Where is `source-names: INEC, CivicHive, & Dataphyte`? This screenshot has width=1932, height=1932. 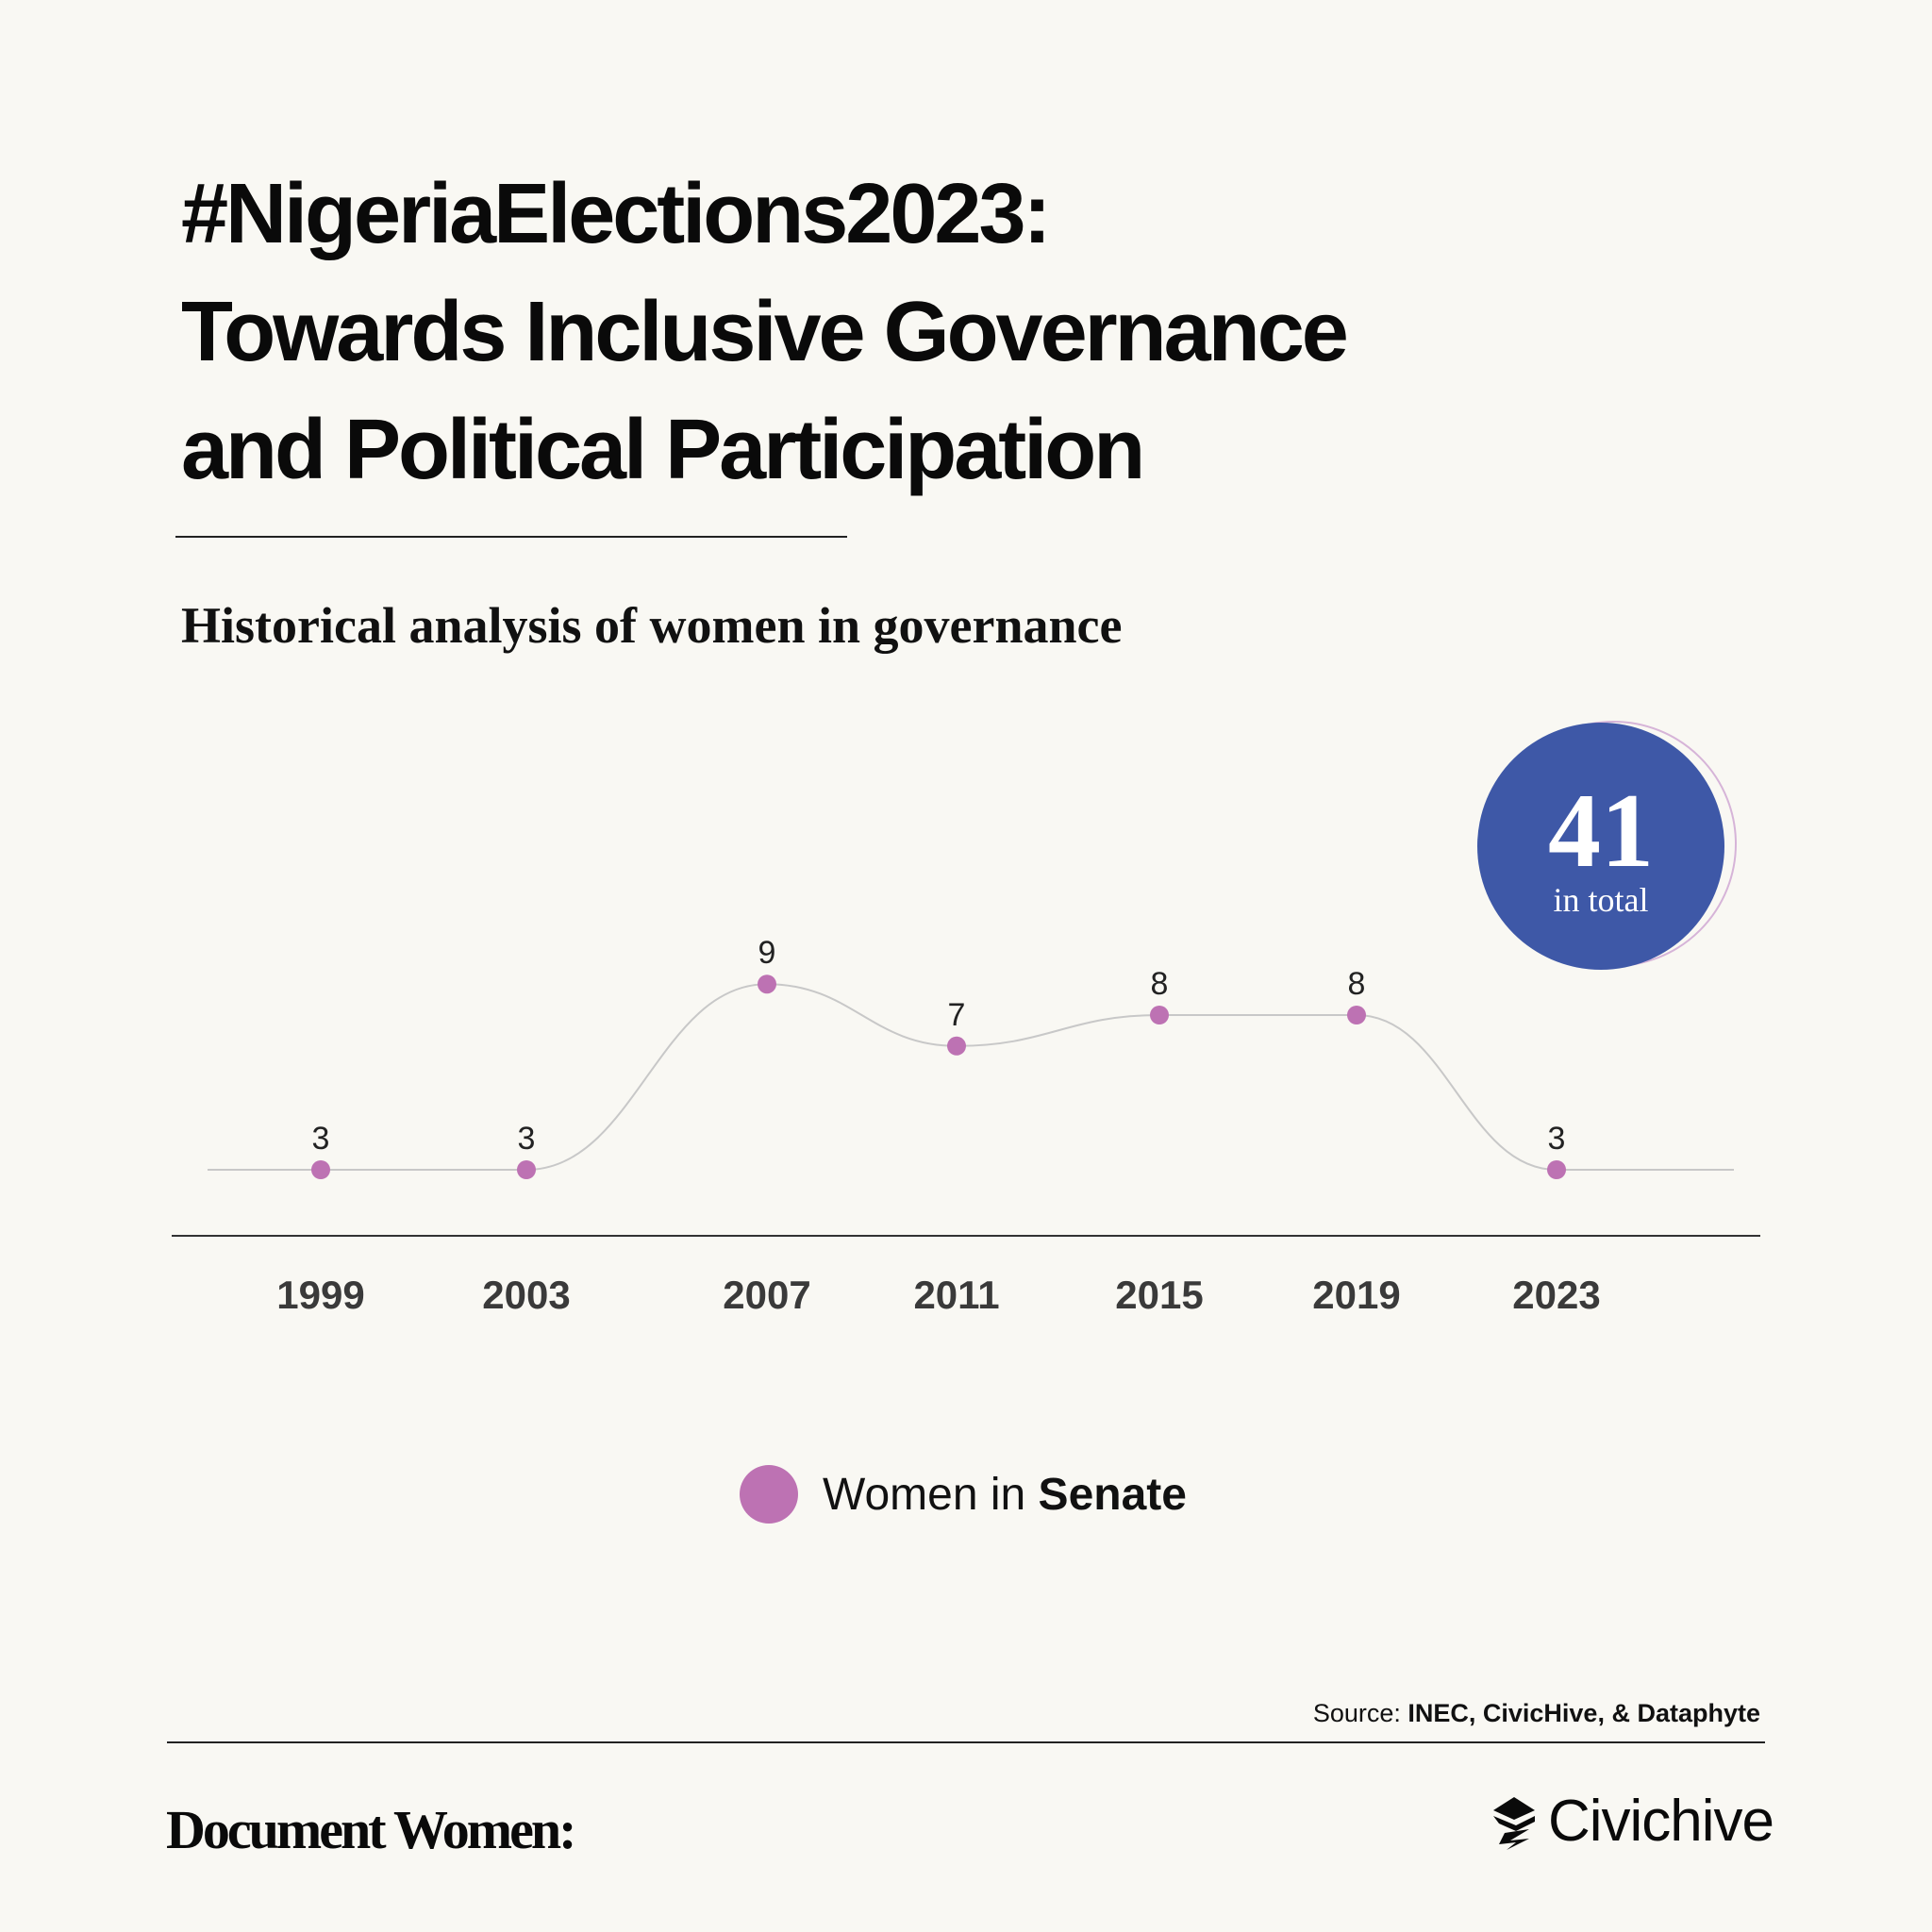 source-names: INEC, CivicHive, & Dataphyte is located at coordinates (1584, 1713).